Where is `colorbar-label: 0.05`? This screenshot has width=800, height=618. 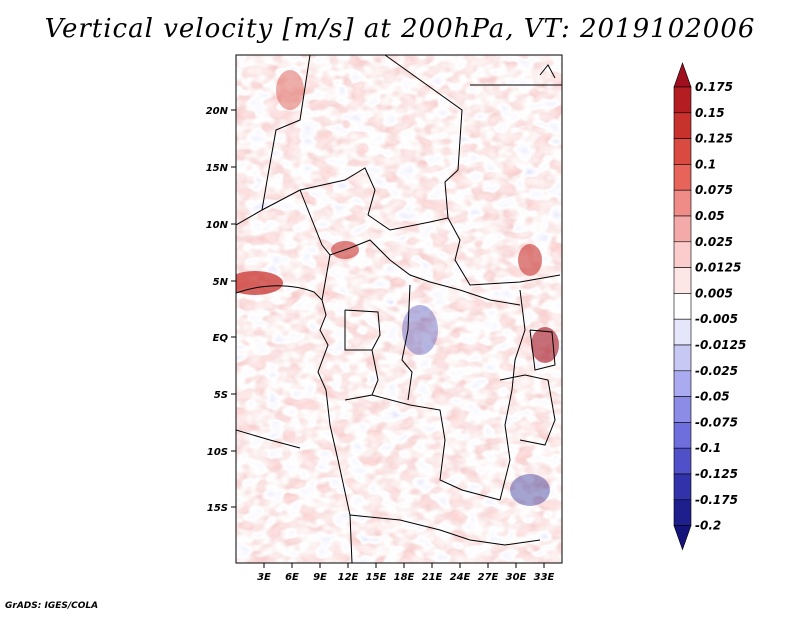 colorbar-label: 0.05 is located at coordinates (710, 216).